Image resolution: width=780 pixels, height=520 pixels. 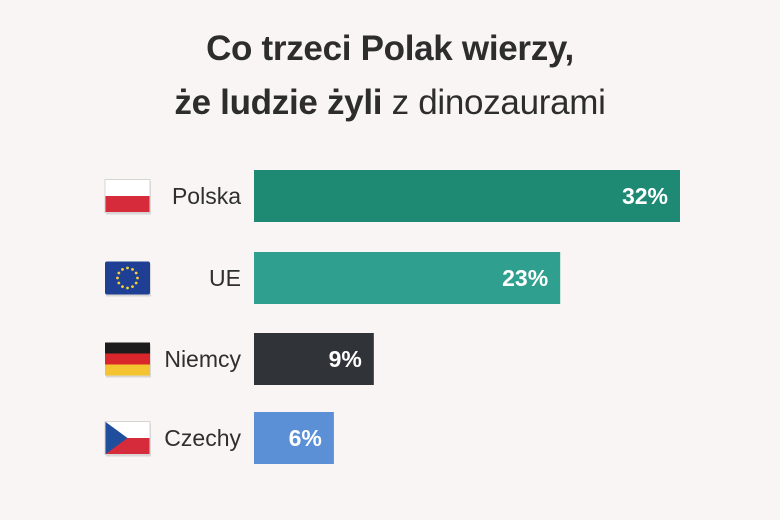 What do you see at coordinates (128, 360) in the screenshot?
I see `flag-germany-icon` at bounding box center [128, 360].